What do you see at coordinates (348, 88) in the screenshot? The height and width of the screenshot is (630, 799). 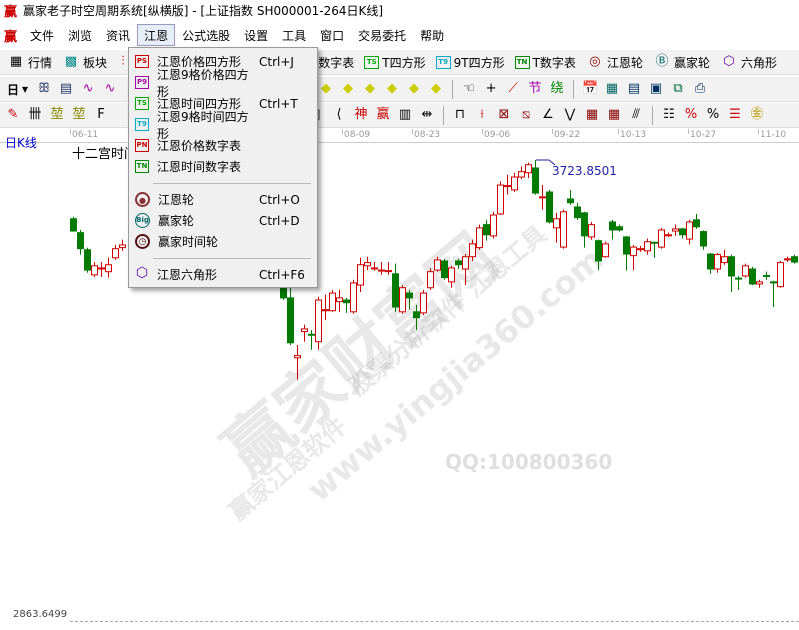 I see `arrow-right-diamond-icon: ◆` at bounding box center [348, 88].